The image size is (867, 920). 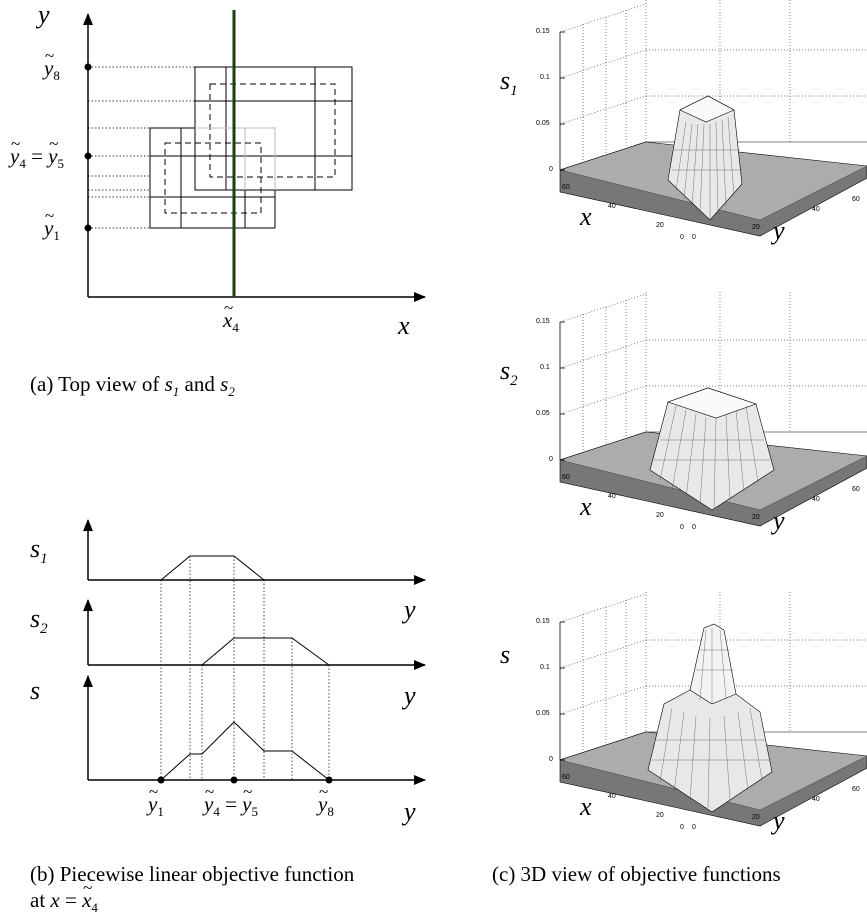 I want to click on caption-b-line2: at x = x4, so click(x=64, y=898).